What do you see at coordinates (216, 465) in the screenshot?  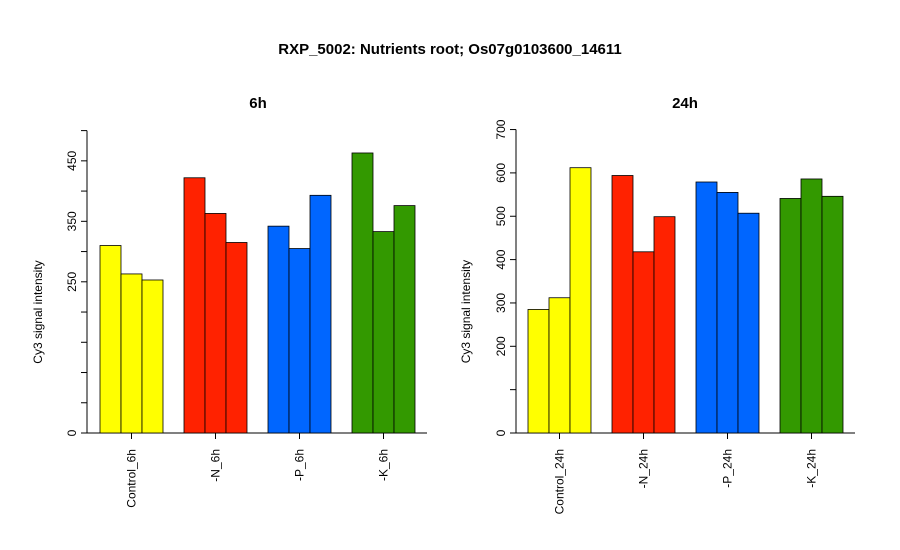 I see `x-tick-label: -N_6h` at bounding box center [216, 465].